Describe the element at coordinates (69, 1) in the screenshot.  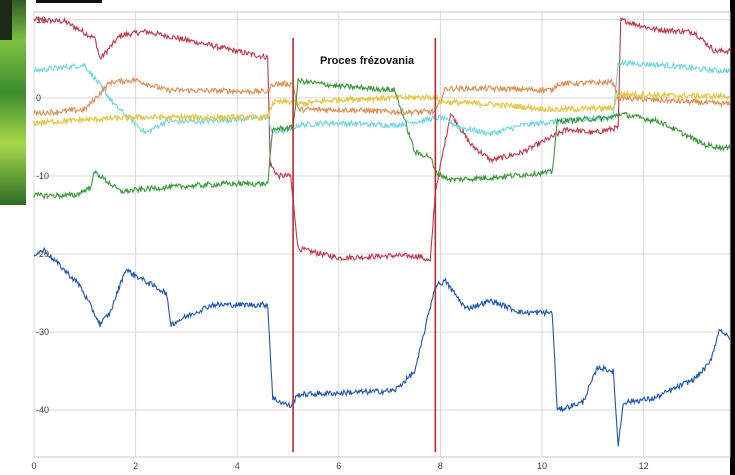
I see `top-border-fragment` at that location.